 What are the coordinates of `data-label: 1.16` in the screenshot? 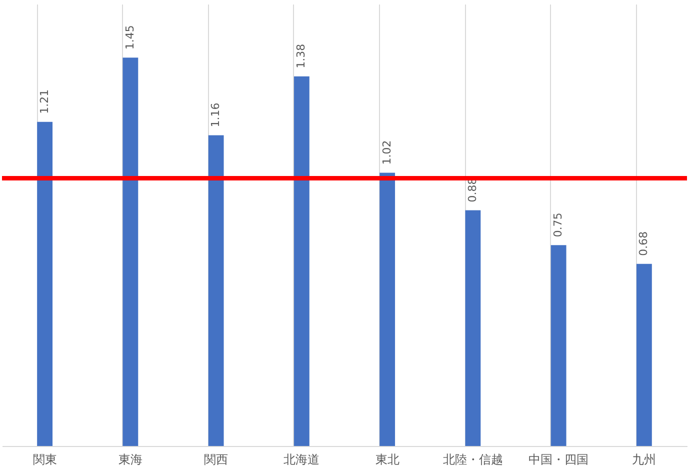 It's located at (215, 115).